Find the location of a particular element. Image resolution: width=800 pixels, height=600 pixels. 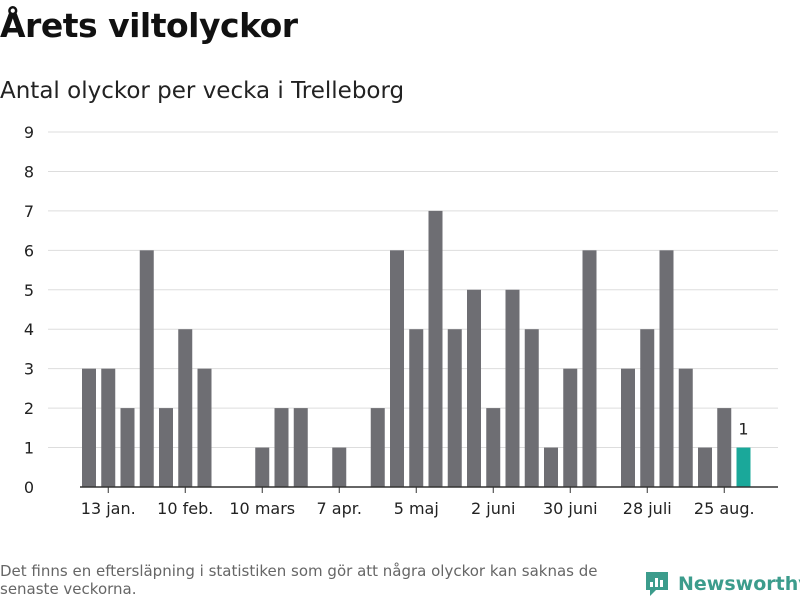

chart-subtitle: Antal olyckor per vecka i Trelleborg is located at coordinates (202, 91).